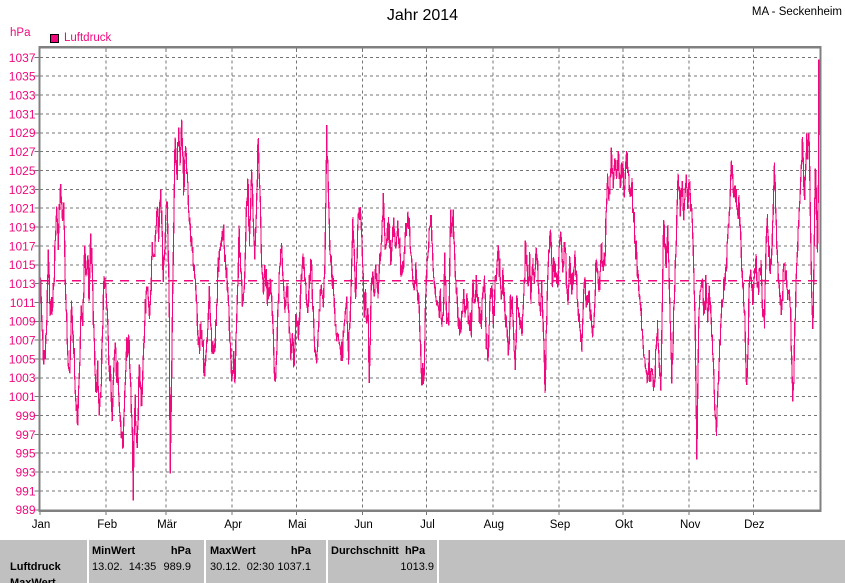 This screenshot has height=583, width=845. What do you see at coordinates (297, 525) in the screenshot?
I see `svg-text: Mai` at bounding box center [297, 525].